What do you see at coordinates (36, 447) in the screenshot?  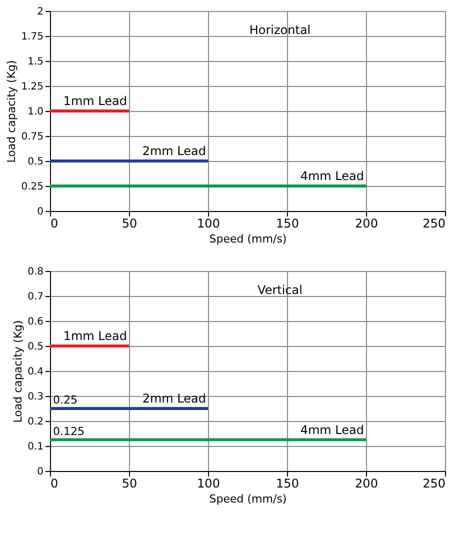 I see `y-tick-label: 0.1` at bounding box center [36, 447].